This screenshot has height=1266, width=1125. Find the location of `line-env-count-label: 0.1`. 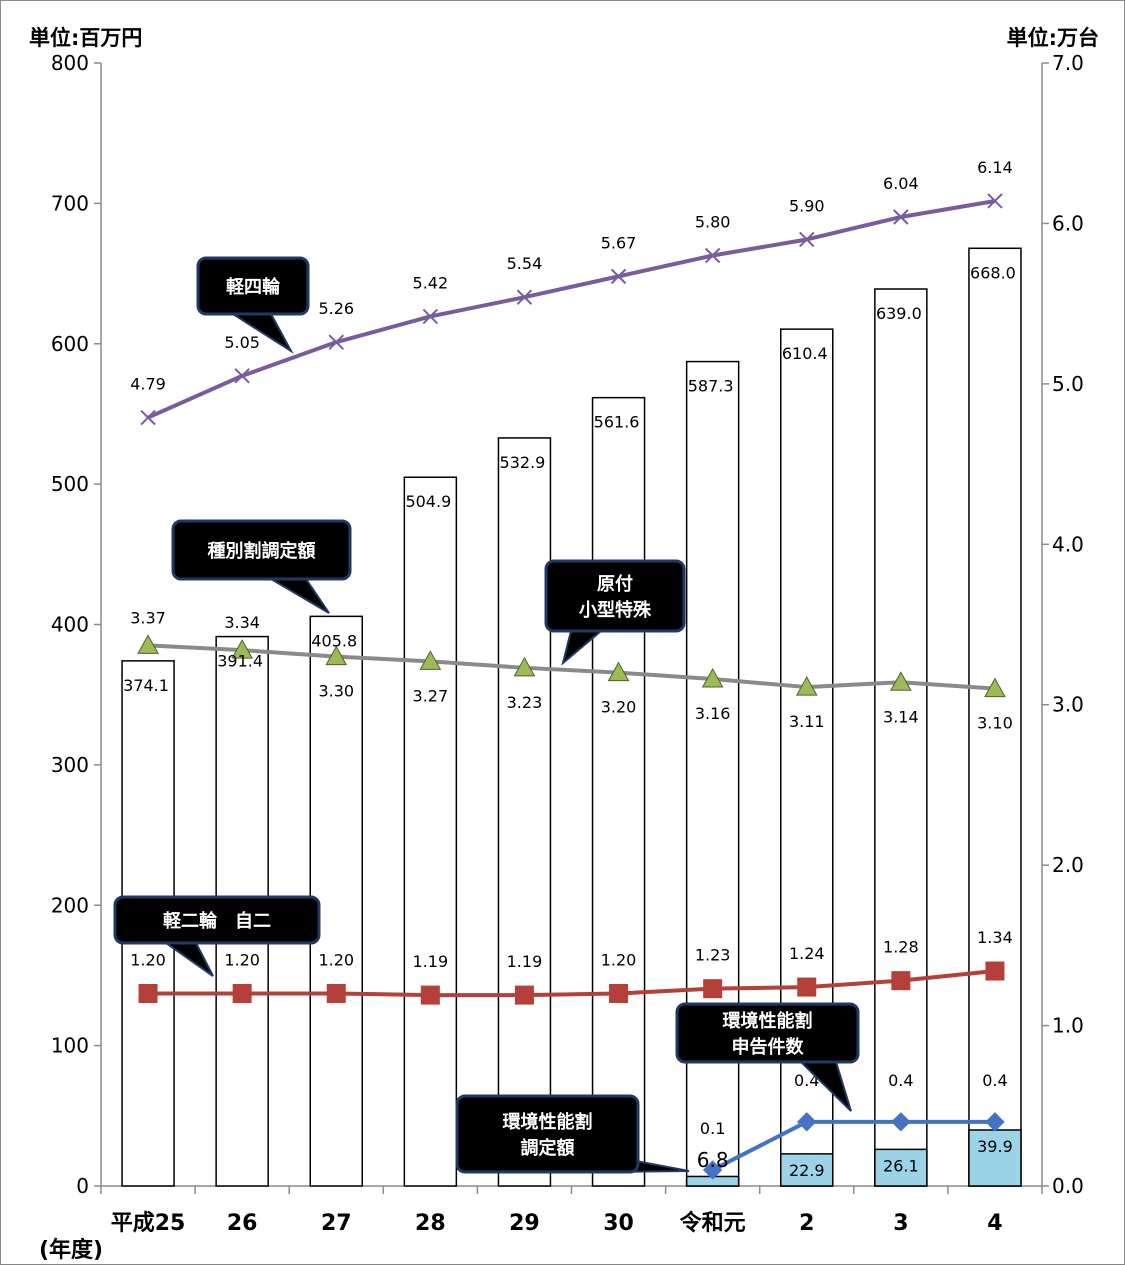

line-env-count-label: 0.1 is located at coordinates (712, 1128).